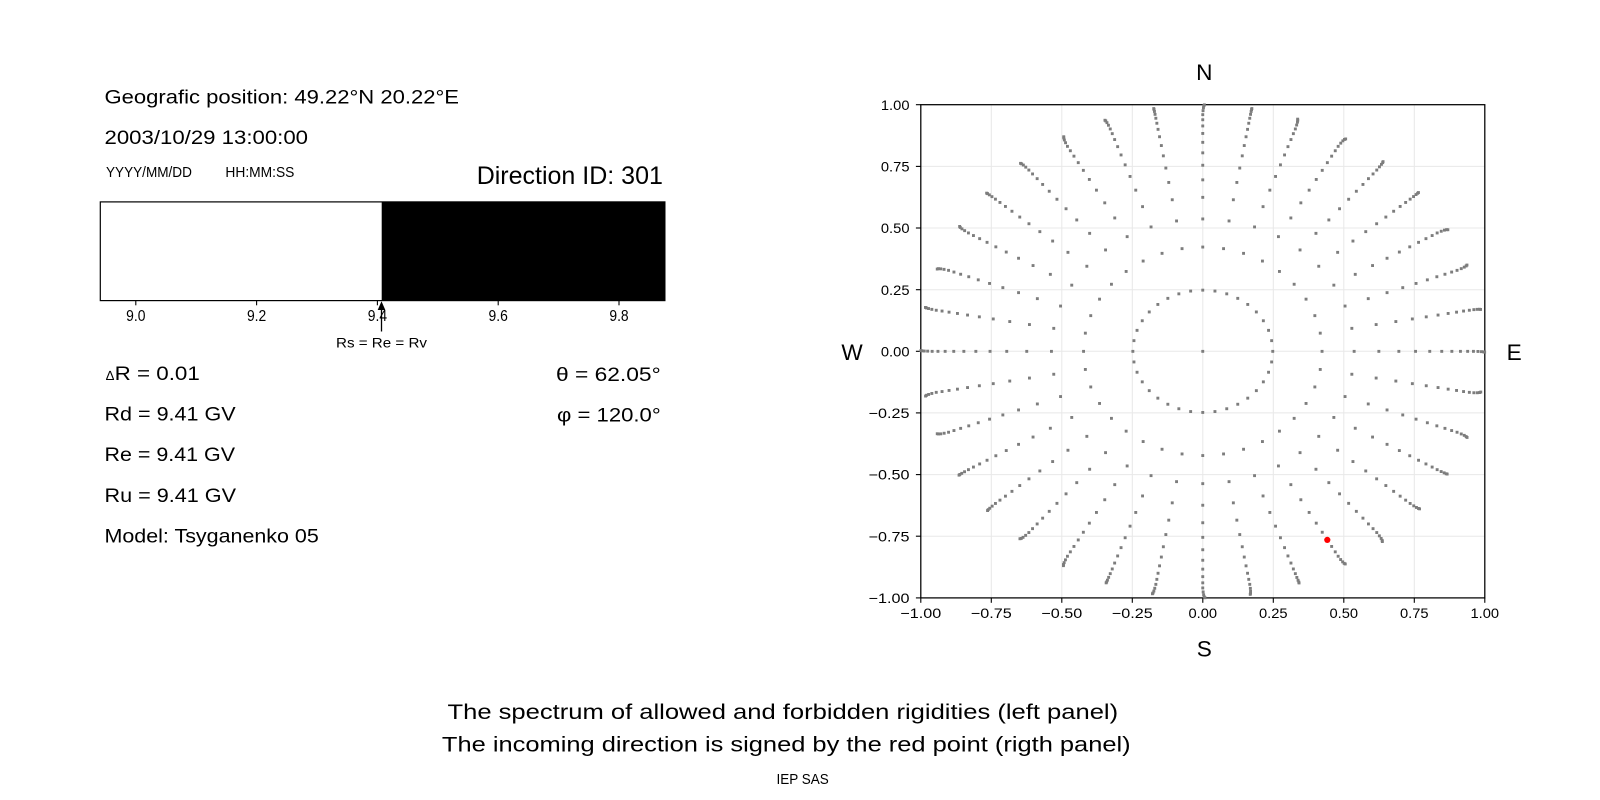 The height and width of the screenshot is (800, 1600). Describe the element at coordinates (1514, 352) in the screenshot. I see `svg-text: E` at that location.